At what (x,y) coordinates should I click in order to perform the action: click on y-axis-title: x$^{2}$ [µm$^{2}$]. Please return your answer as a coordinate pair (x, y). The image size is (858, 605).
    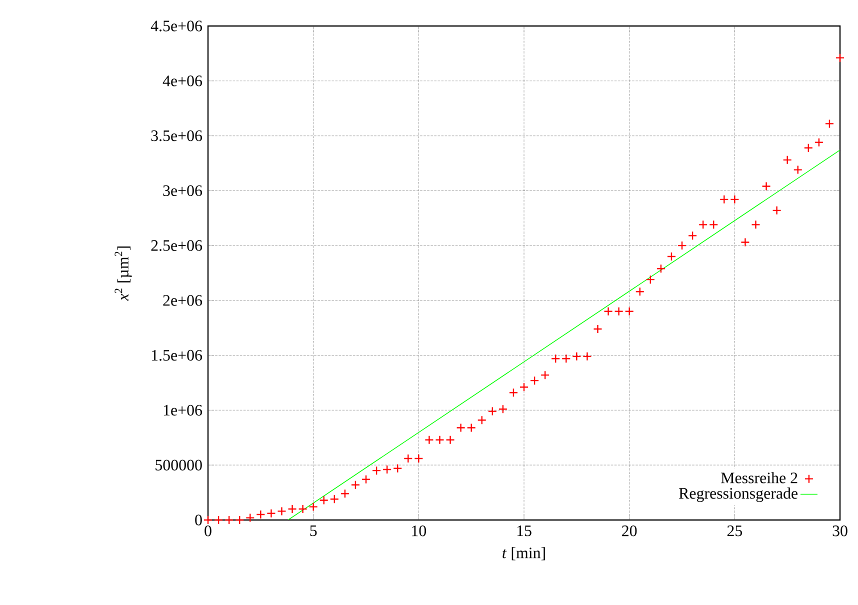
    Looking at the image, I should click on (123, 273).